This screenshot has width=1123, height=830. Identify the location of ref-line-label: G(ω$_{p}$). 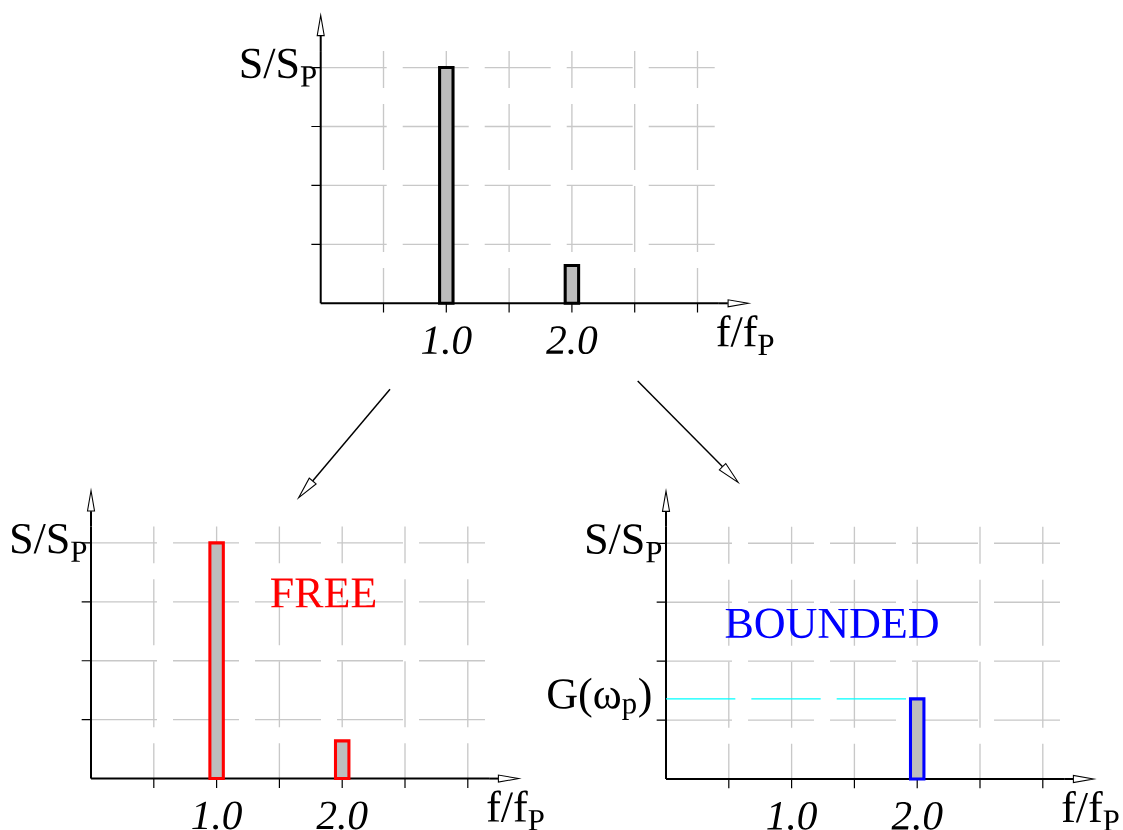
(599, 698).